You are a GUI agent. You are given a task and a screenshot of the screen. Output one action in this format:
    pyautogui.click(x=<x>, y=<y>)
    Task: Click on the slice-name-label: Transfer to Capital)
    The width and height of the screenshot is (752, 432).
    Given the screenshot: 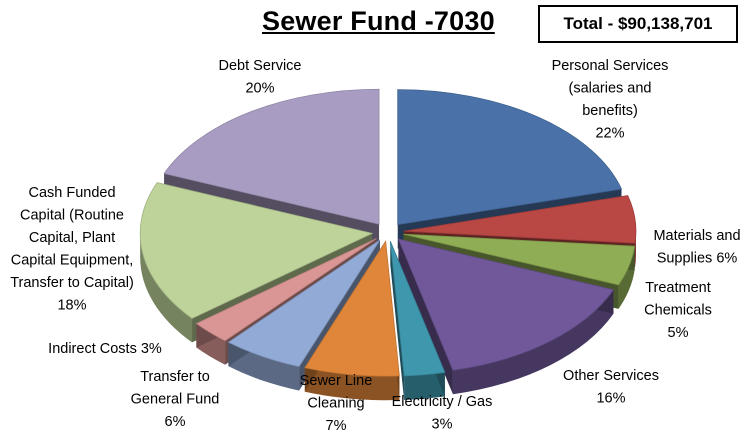 What is the action you would take?
    pyautogui.click(x=72, y=283)
    